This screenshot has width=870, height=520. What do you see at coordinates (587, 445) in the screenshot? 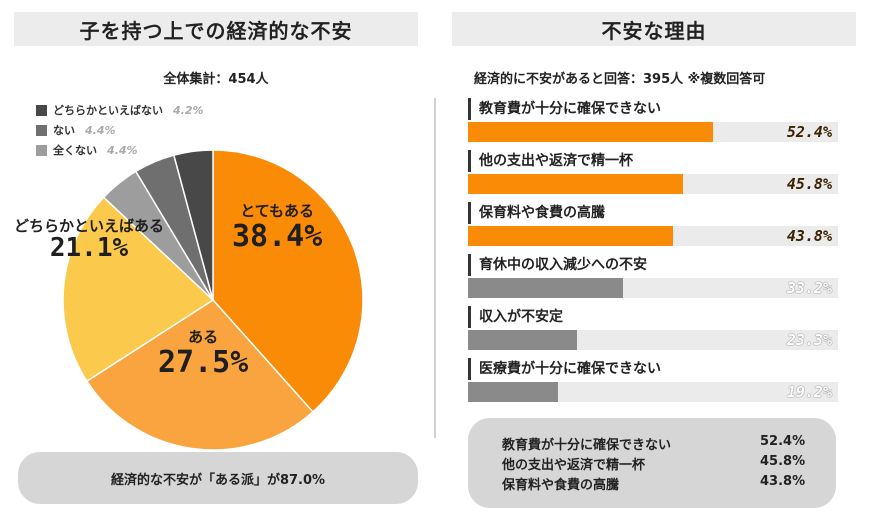
I see `summary-row-label: 教育費が十分に確保できない` at bounding box center [587, 445].